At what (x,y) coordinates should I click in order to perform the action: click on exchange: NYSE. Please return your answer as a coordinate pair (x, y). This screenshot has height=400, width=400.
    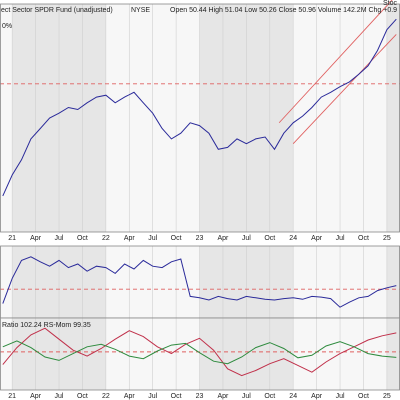
    Looking at the image, I should click on (140, 10).